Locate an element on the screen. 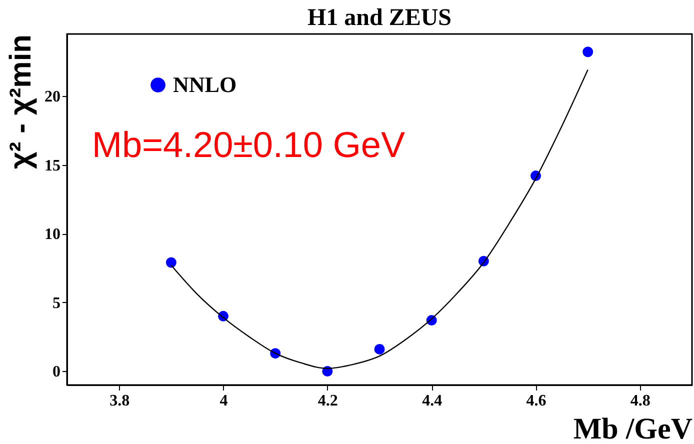 The height and width of the screenshot is (444, 694). x-axis-title: Mb /GeV is located at coordinates (633, 428).